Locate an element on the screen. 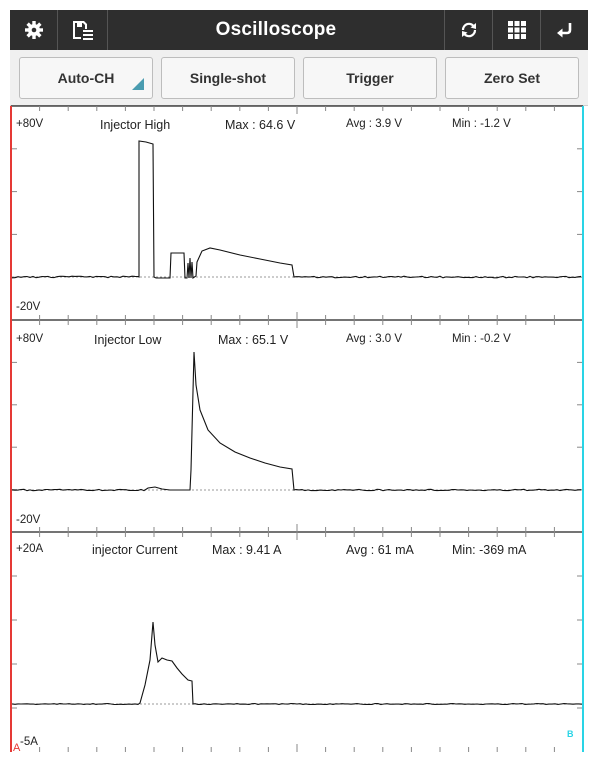  ch3-bottom-scale: -5A is located at coordinates (29, 742).